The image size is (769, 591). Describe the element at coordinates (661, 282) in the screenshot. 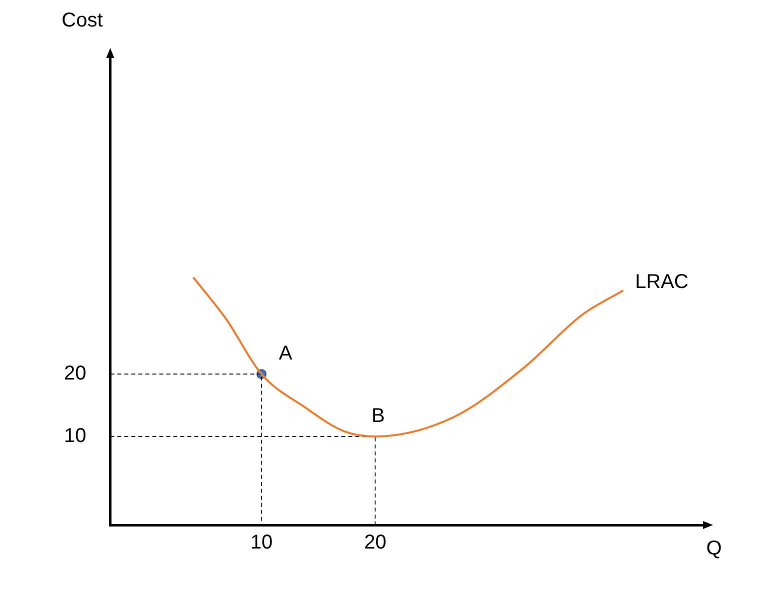

I see `series-label: LRAC` at that location.